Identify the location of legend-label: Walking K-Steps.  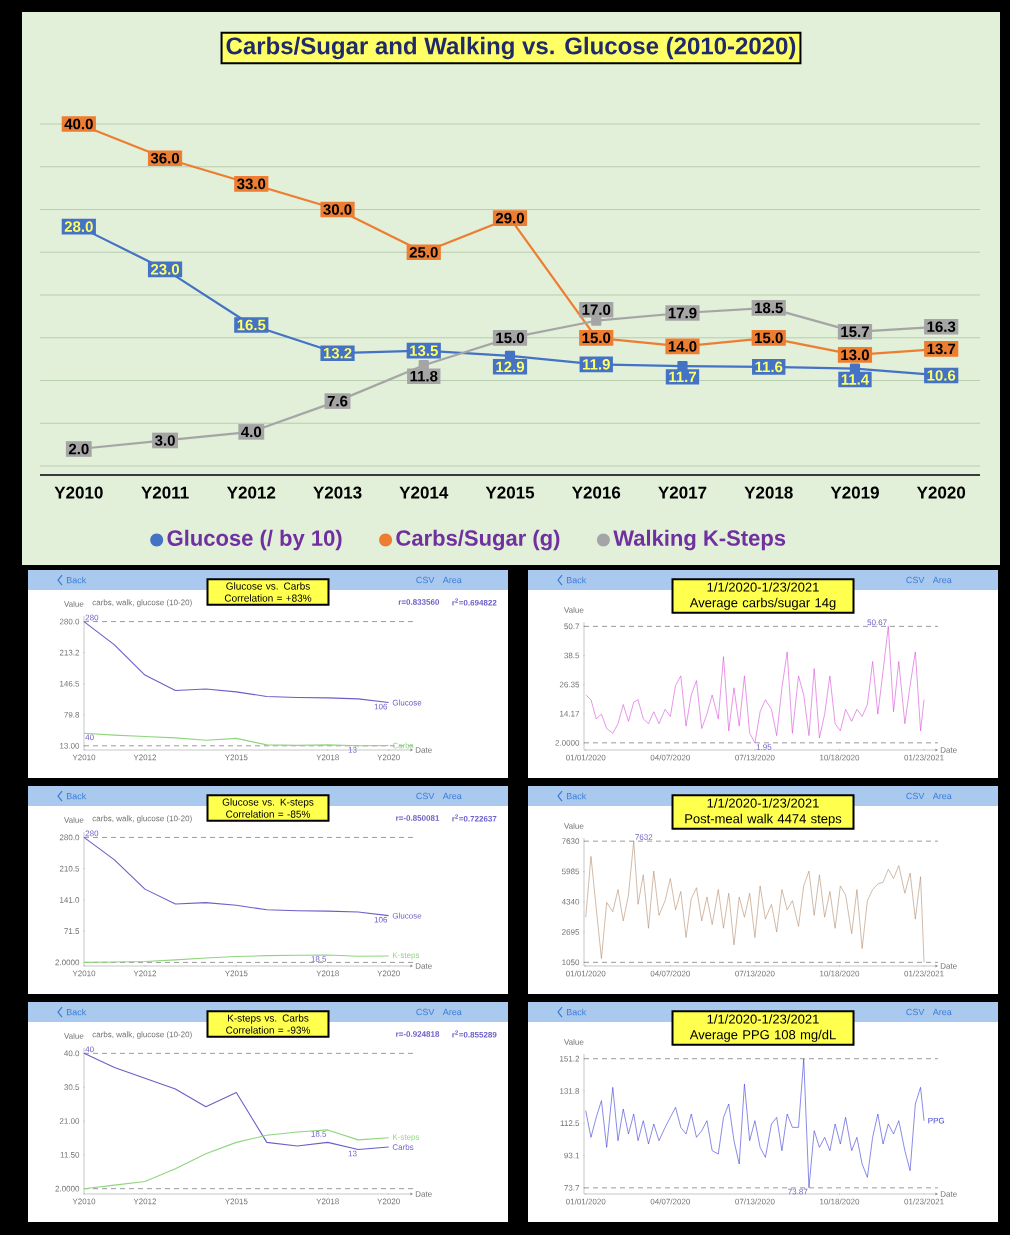
(699, 540).